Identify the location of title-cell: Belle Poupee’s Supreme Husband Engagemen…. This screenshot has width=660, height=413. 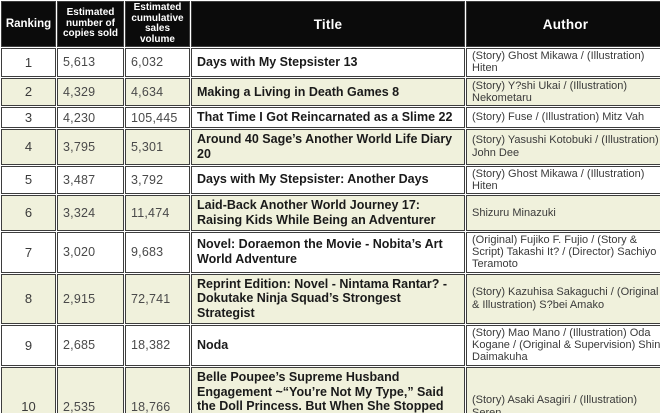
(328, 389).